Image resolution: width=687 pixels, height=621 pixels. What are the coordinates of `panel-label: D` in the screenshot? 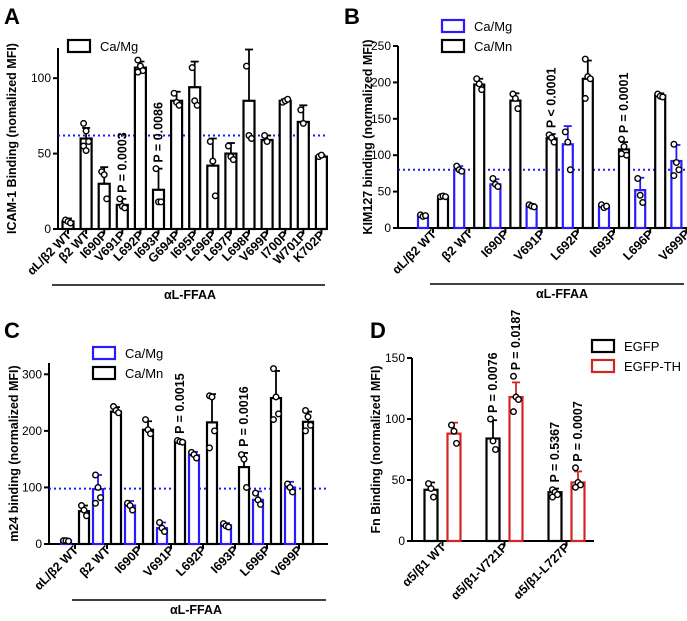 It's located at (378, 330).